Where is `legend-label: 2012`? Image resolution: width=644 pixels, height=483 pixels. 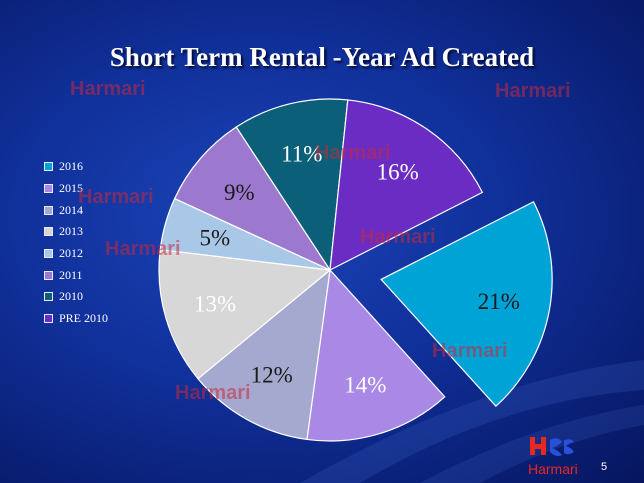
legend-label: 2012 is located at coordinates (71, 253).